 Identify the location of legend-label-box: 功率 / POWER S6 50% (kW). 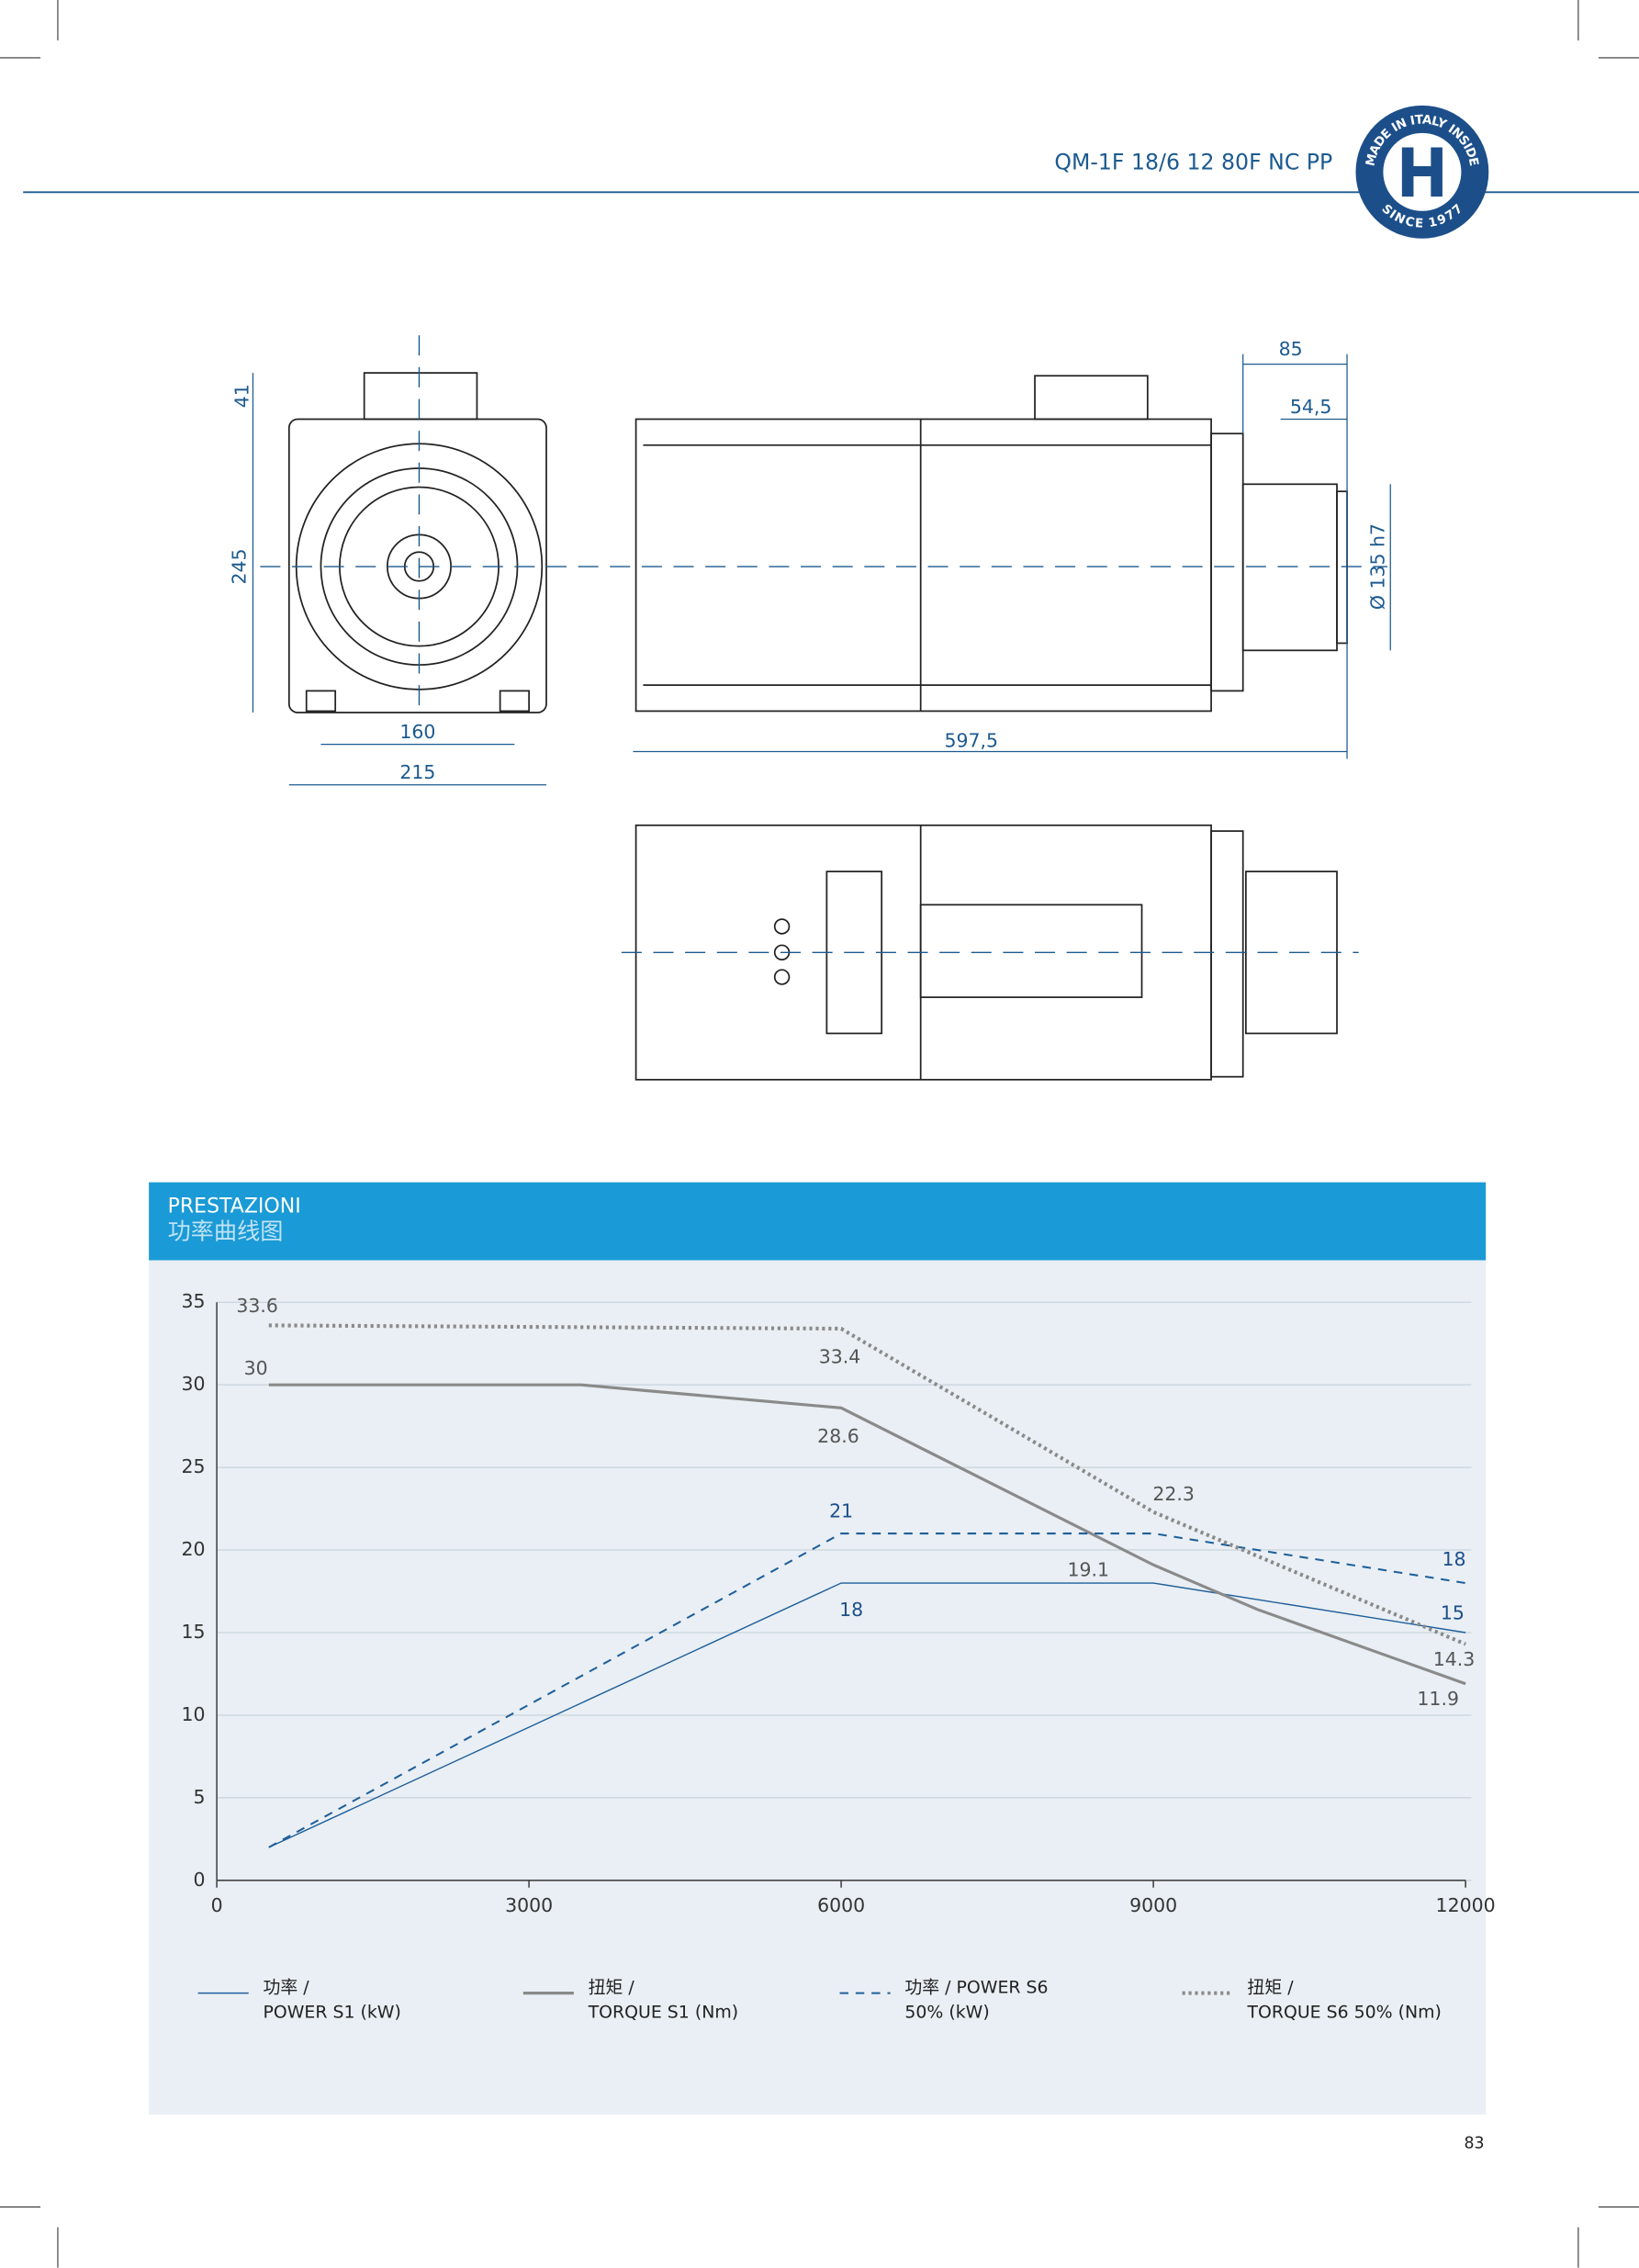
(976, 2000).